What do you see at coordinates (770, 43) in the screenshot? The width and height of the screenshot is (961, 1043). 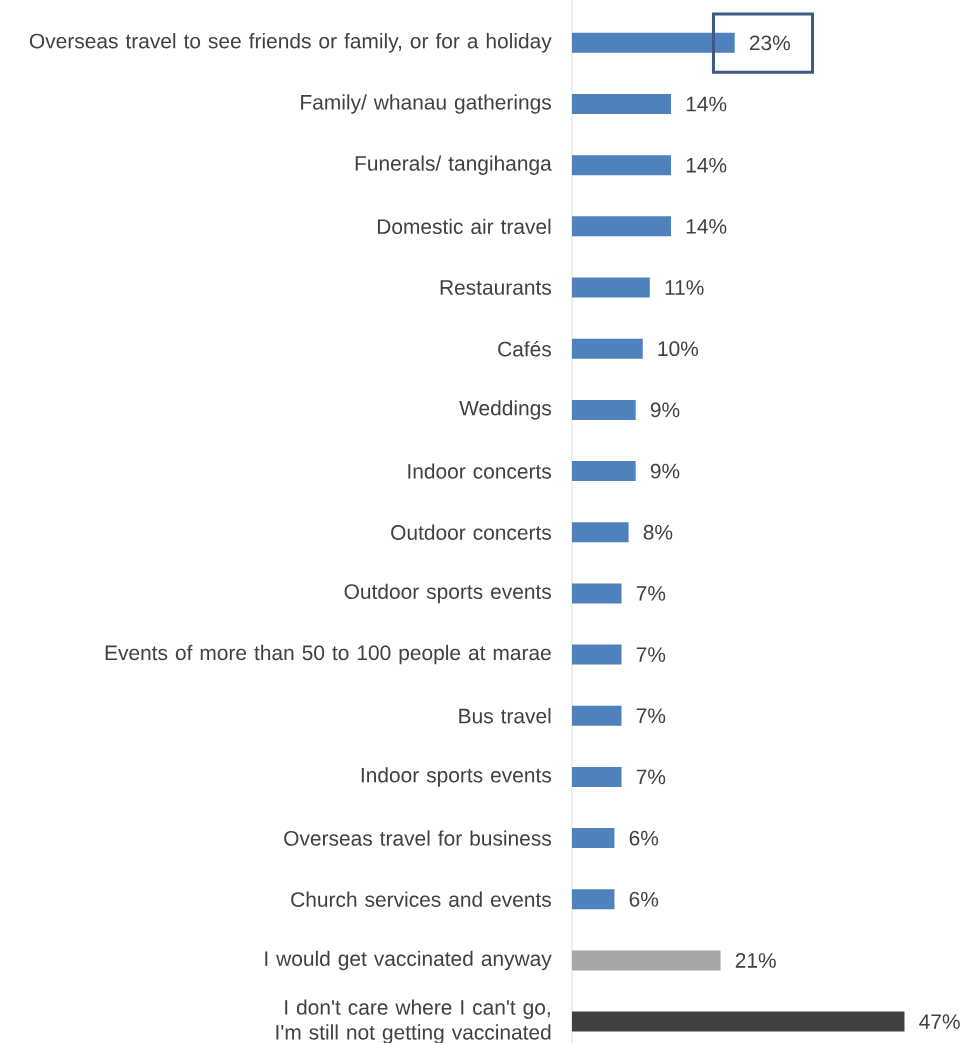 I see `data-label: 23%` at bounding box center [770, 43].